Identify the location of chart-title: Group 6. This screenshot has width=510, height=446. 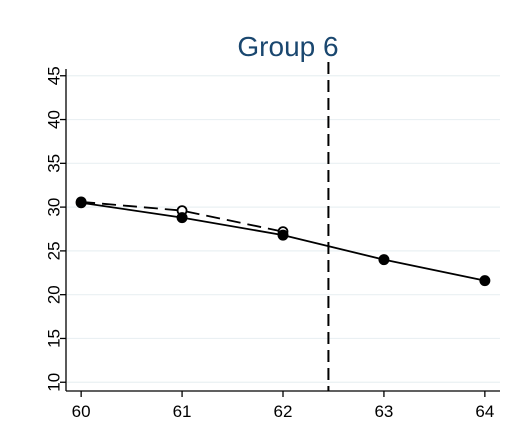
(287, 46).